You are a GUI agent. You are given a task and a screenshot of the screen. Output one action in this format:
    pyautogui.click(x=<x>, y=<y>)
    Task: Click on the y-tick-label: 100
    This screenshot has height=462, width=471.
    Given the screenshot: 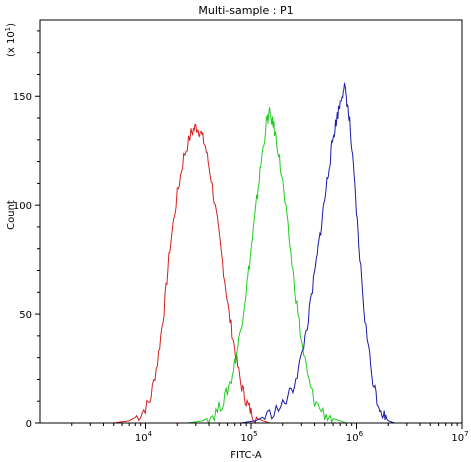 What is the action you would take?
    pyautogui.click(x=22, y=206)
    